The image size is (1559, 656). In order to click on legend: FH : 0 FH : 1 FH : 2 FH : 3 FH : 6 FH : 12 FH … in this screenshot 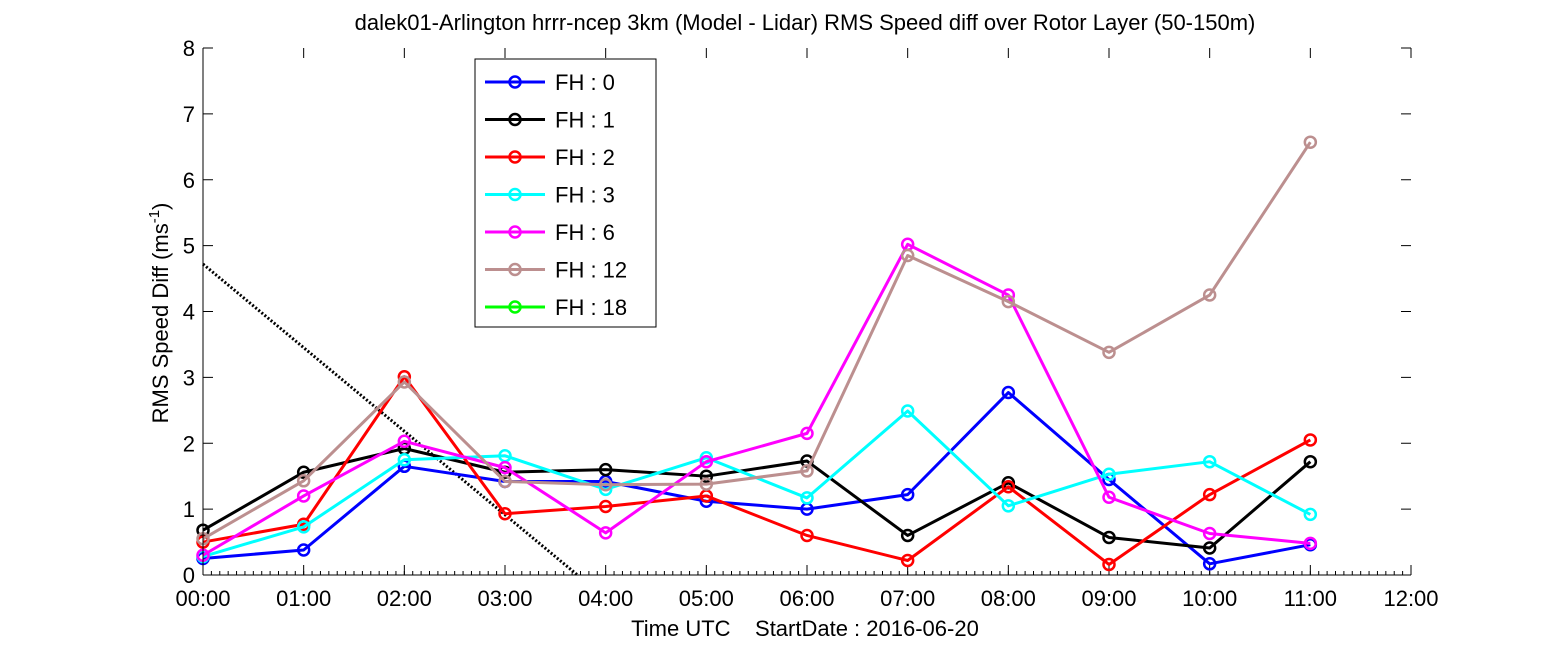, I will do `click(565, 193)`.